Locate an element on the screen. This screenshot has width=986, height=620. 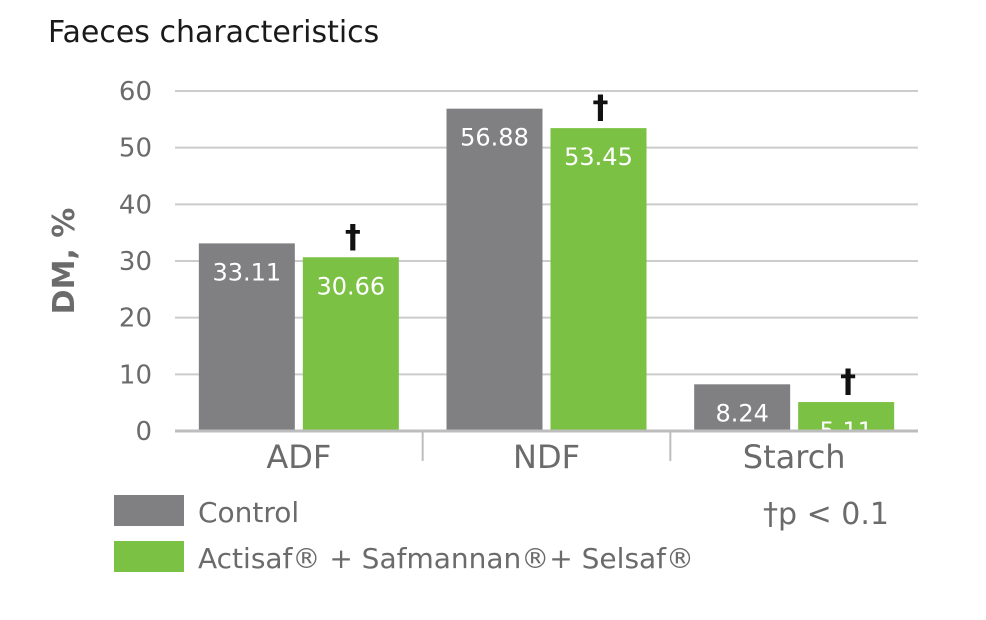
x-tick-label: NDF is located at coordinates (546, 457).